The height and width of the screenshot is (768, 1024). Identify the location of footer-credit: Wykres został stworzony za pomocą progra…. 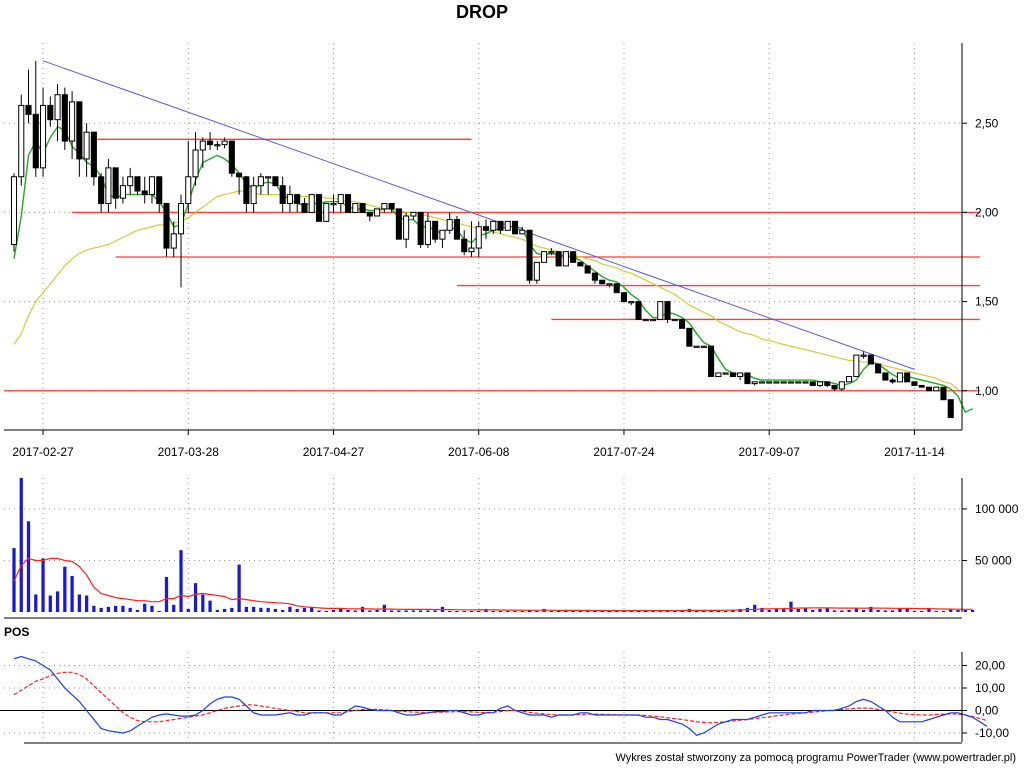
(815, 758).